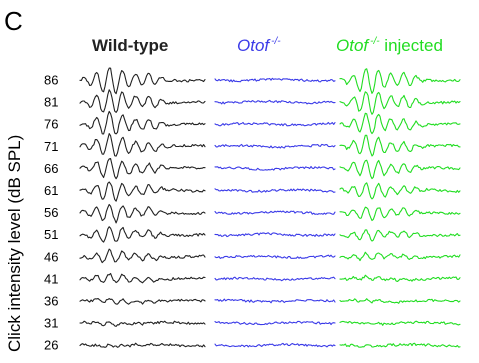 Image resolution: width=479 pixels, height=363 pixels. What do you see at coordinates (51, 102) in the screenshot?
I see `level-label-81: 81` at bounding box center [51, 102].